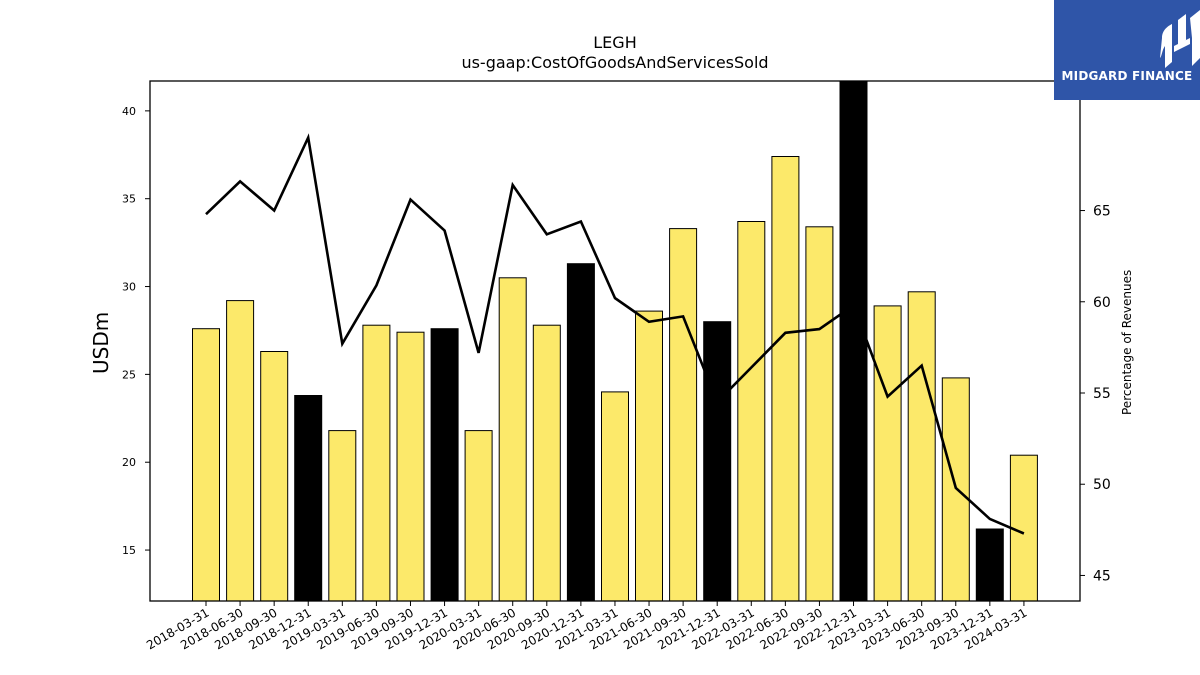 This screenshot has height=675, width=1200. I want to click on y-tick-label: 20, so click(129, 462).